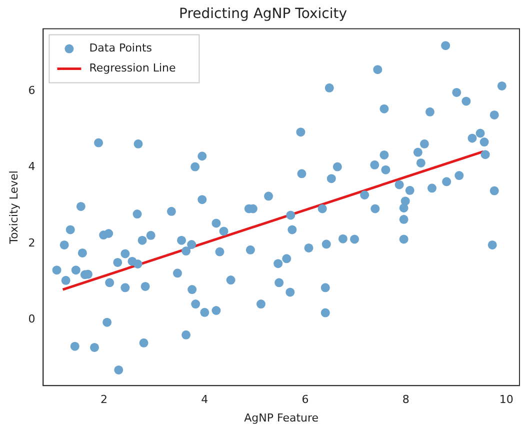  I want to click on legend-label: Data Points, so click(120, 48).